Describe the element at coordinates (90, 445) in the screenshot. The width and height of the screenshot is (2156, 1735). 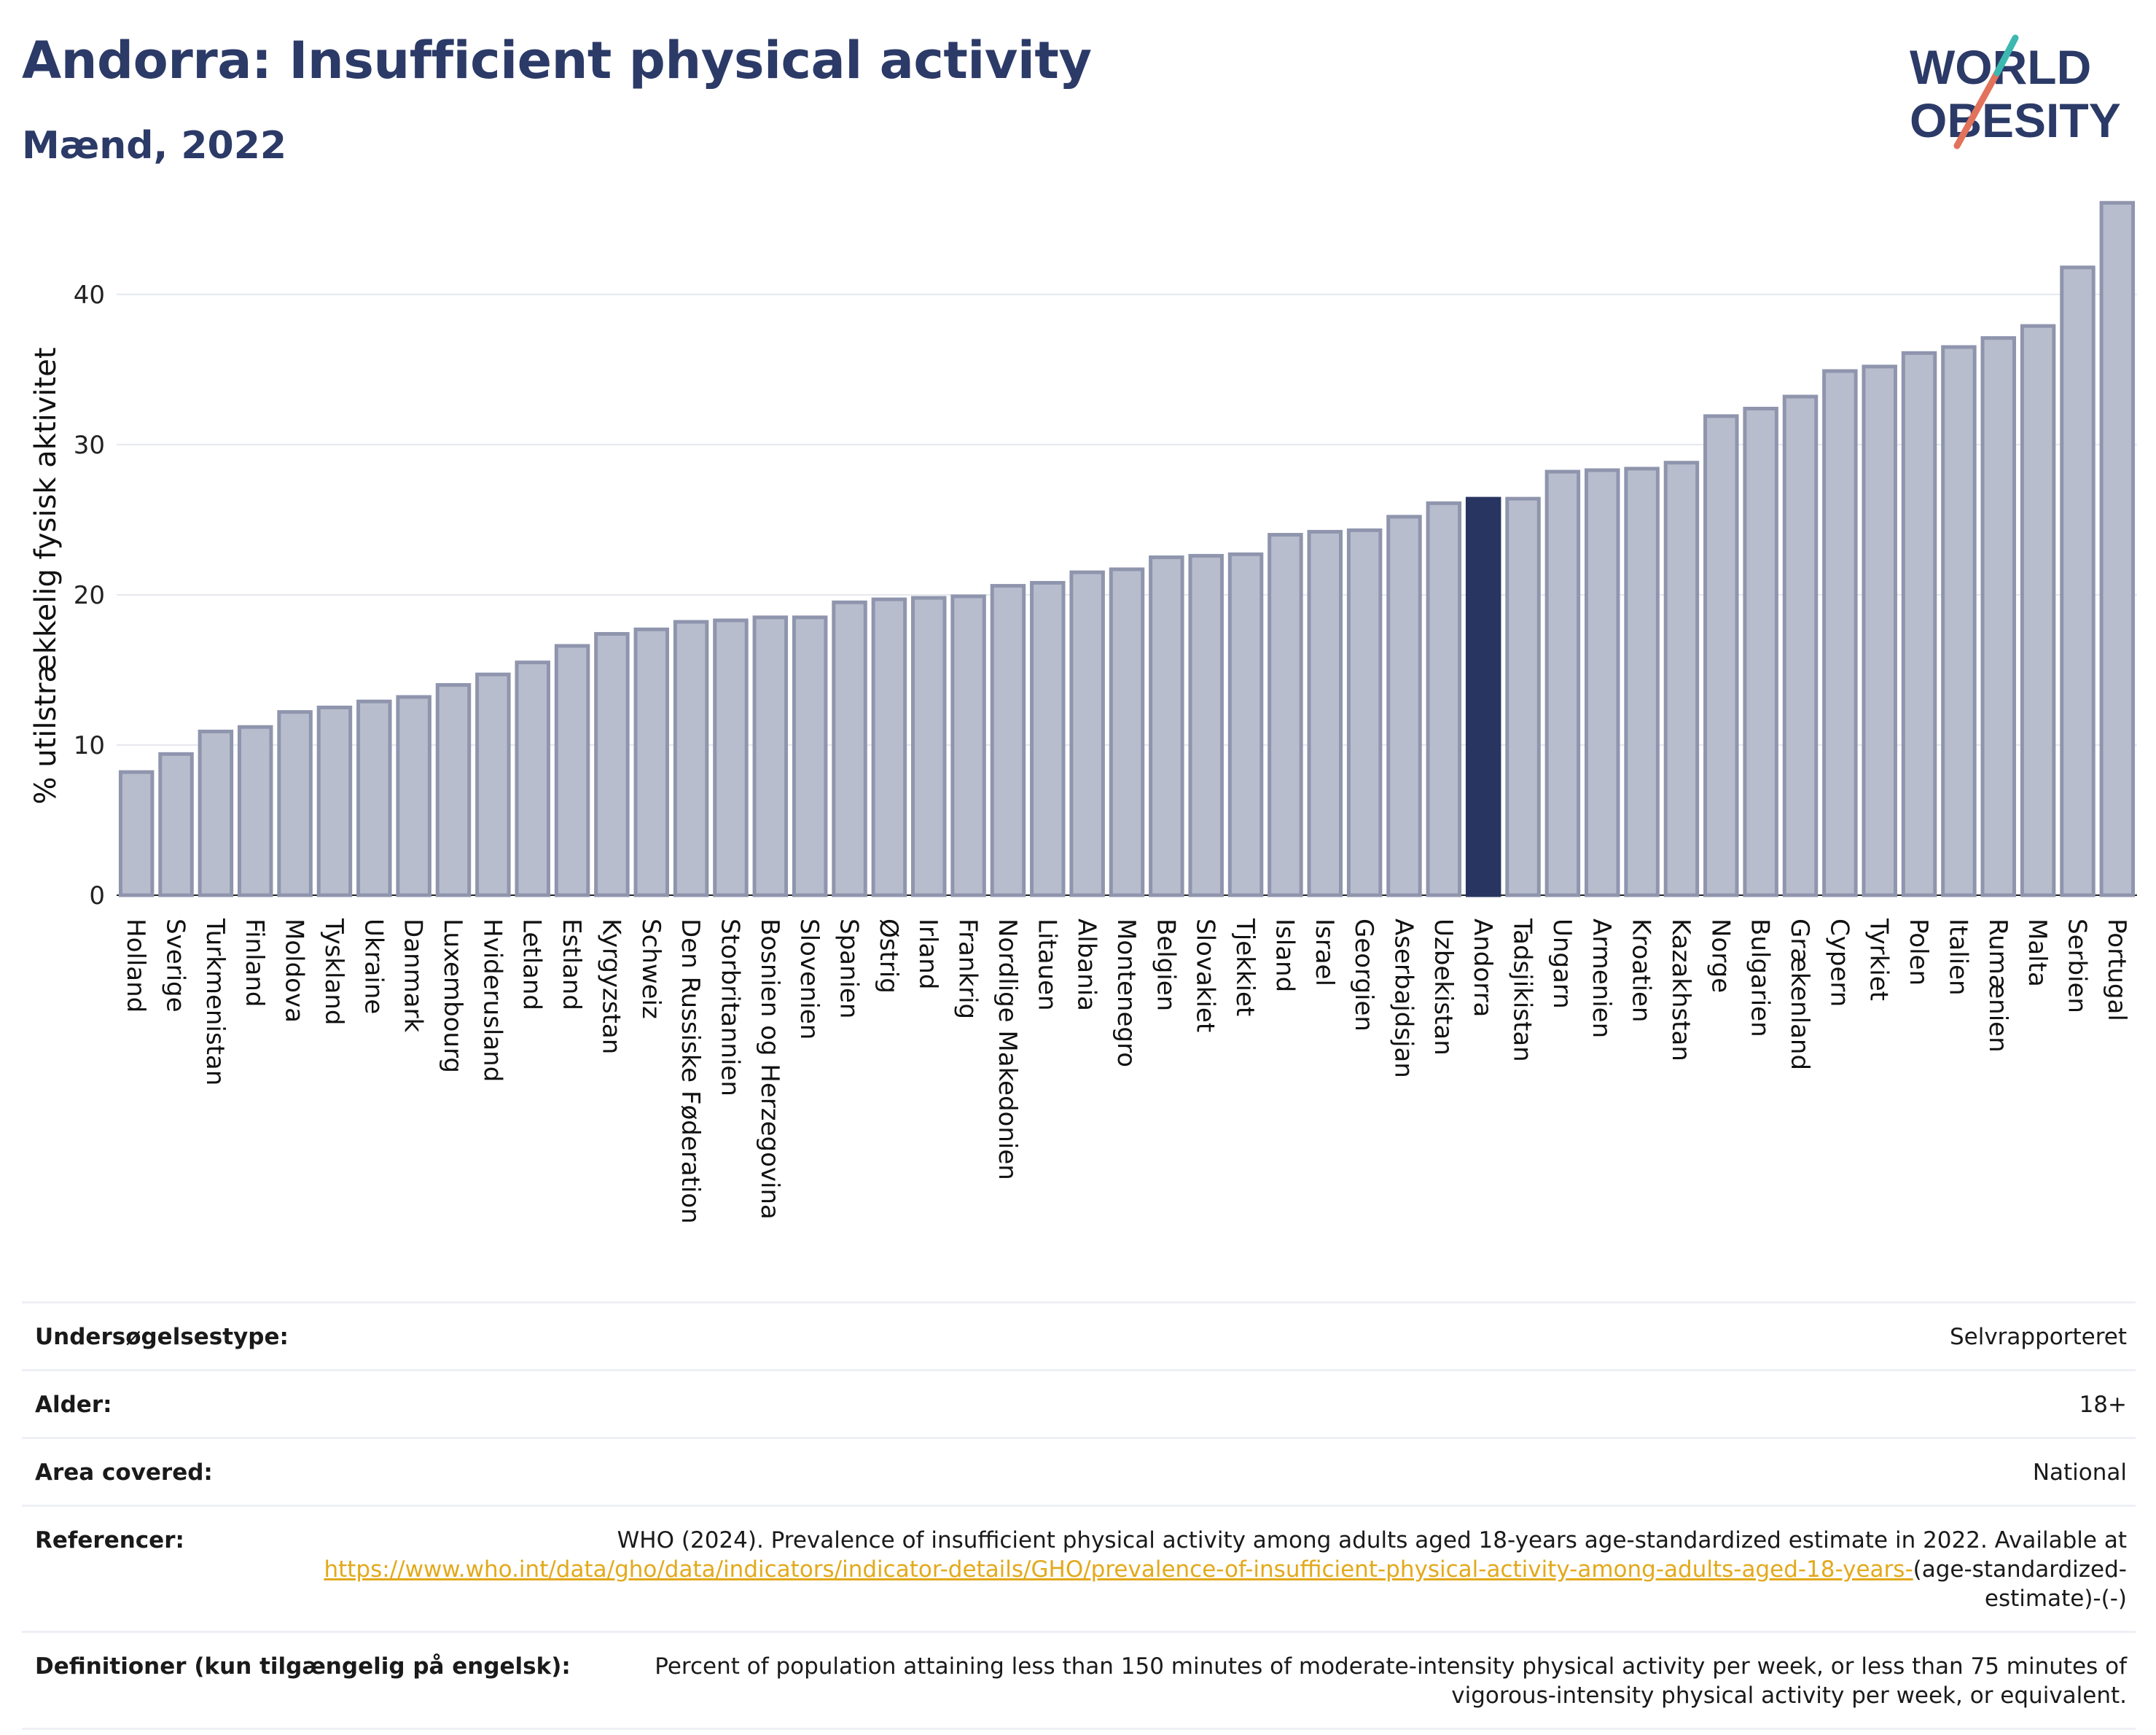
I see `y-tick-label: 30` at that location.